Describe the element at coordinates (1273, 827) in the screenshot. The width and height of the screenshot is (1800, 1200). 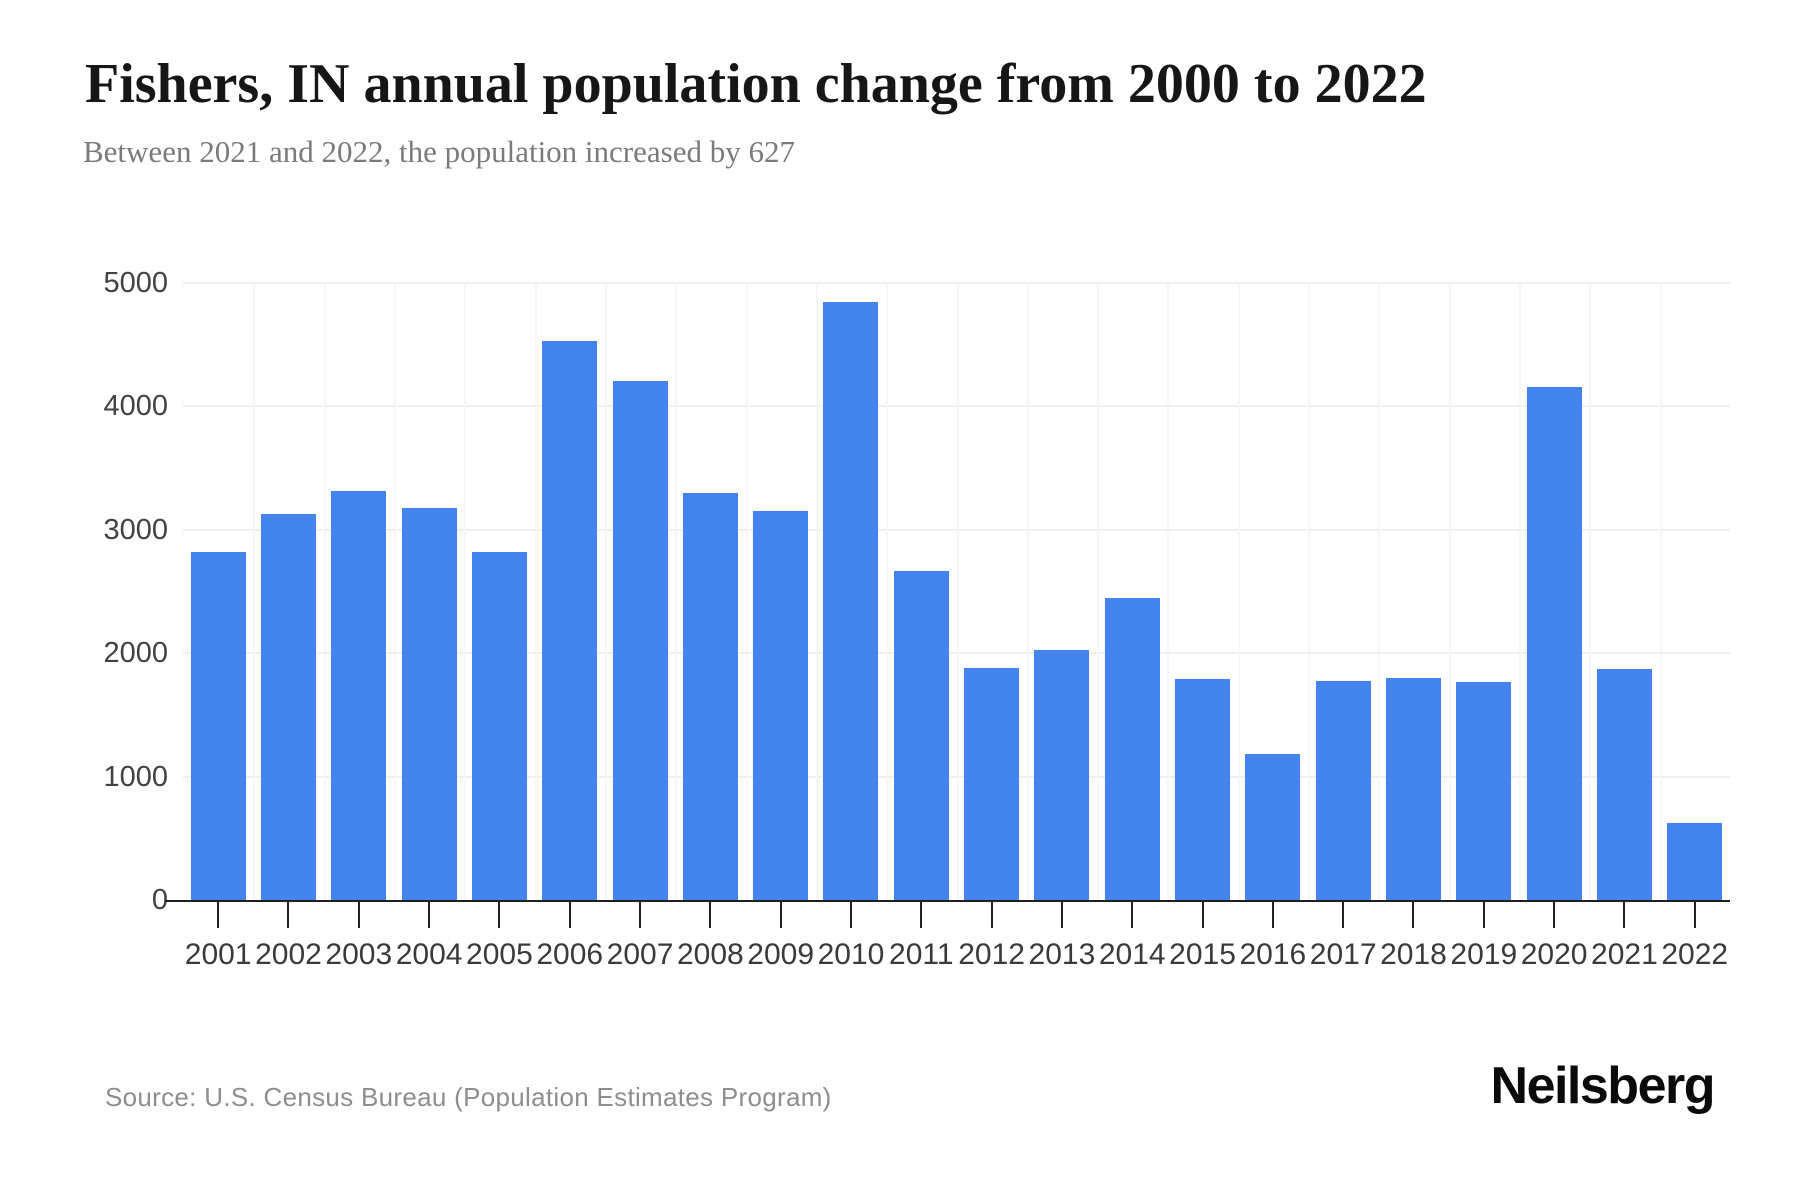
I see `bar-2016` at that location.